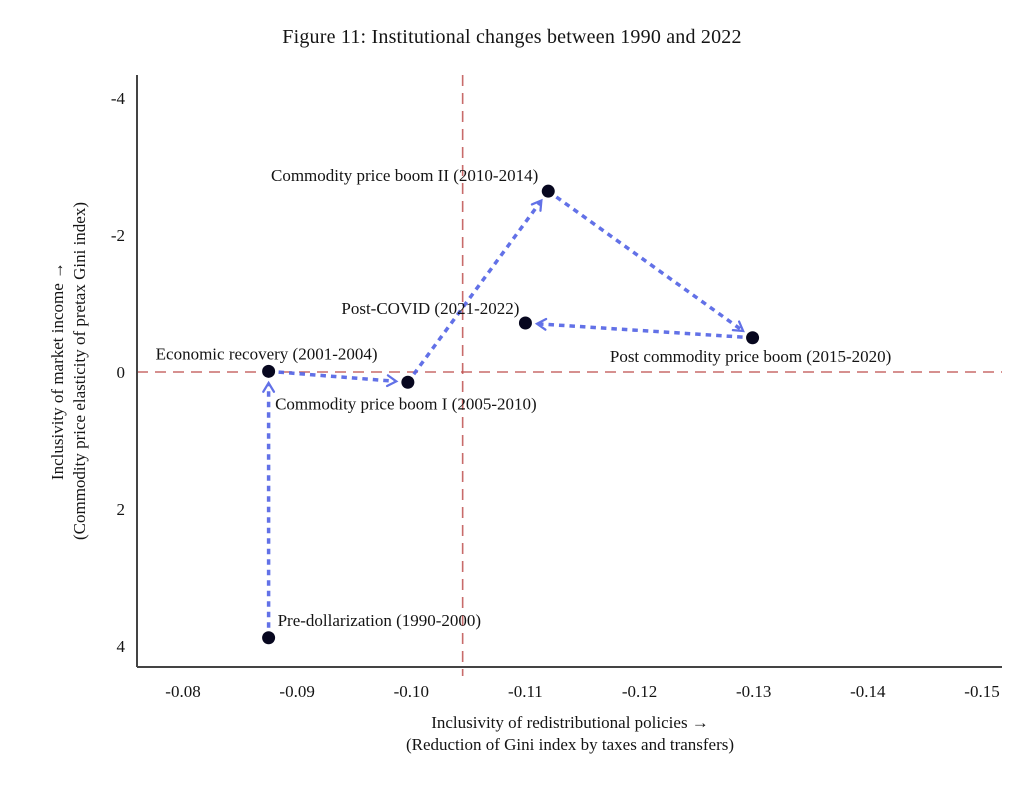 This screenshot has height=798, width=1024. Describe the element at coordinates (57, 371) in the screenshot. I see `y-axis-title-line1: Inclusivity of market income →` at that location.